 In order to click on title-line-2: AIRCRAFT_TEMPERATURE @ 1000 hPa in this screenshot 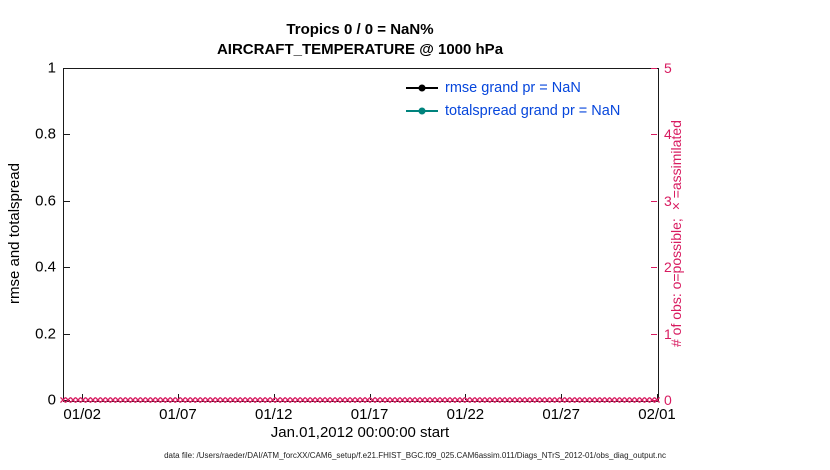, I will do `click(360, 49)`.